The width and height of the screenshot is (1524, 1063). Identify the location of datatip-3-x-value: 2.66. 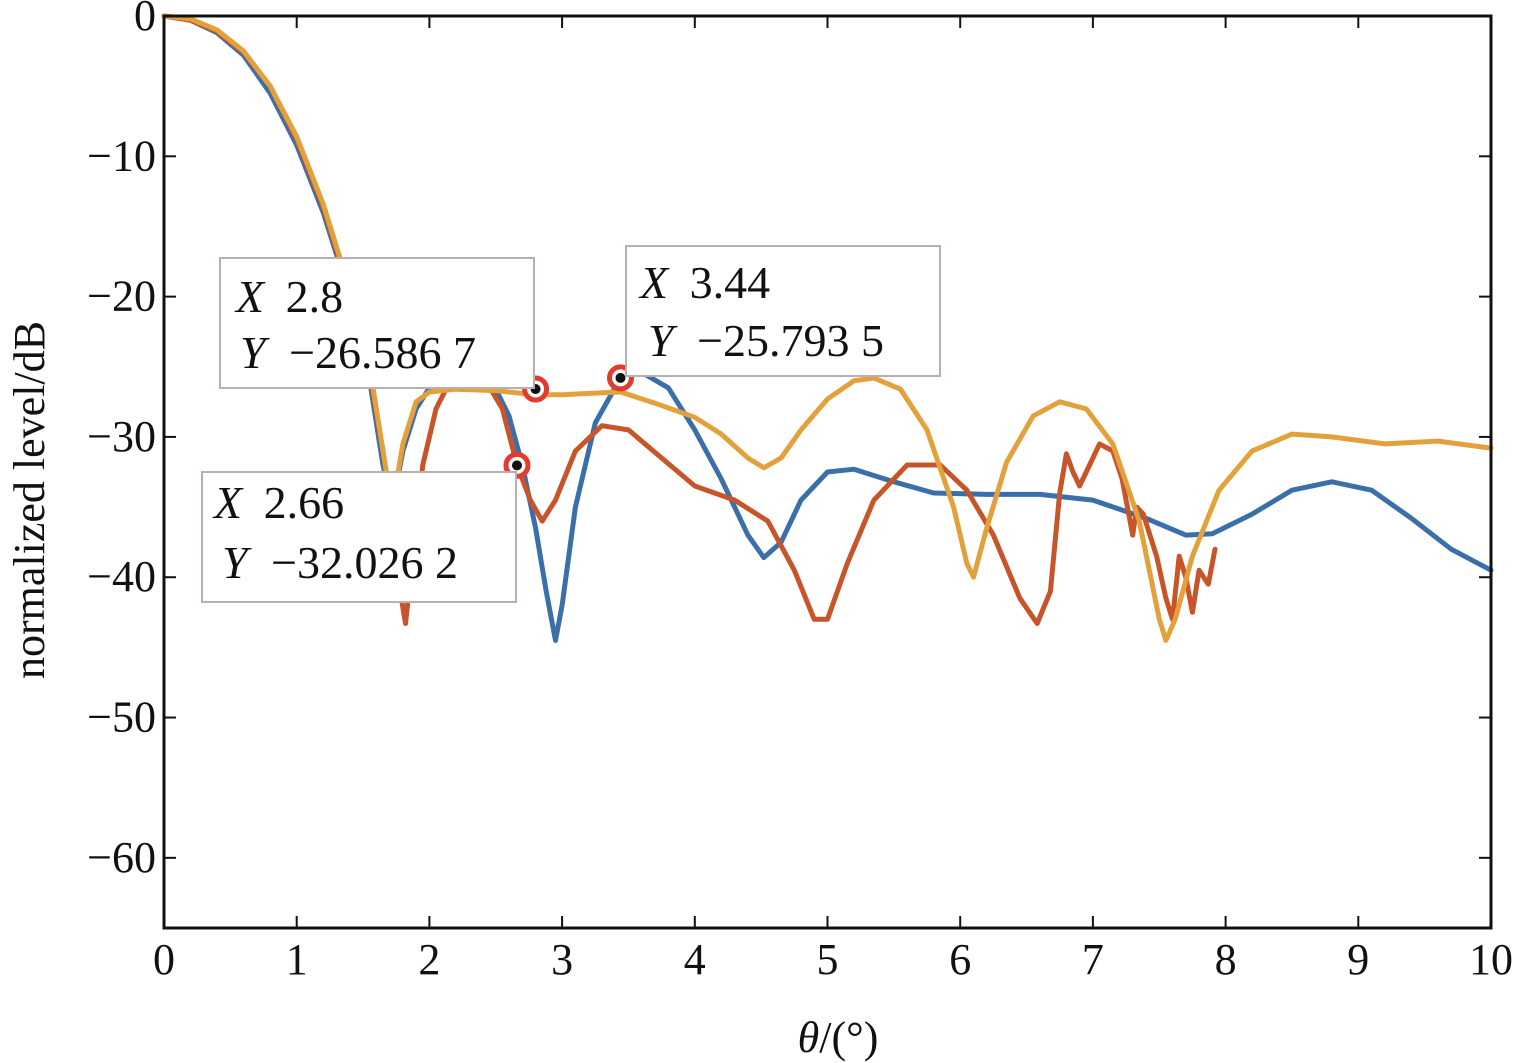
(304, 502).